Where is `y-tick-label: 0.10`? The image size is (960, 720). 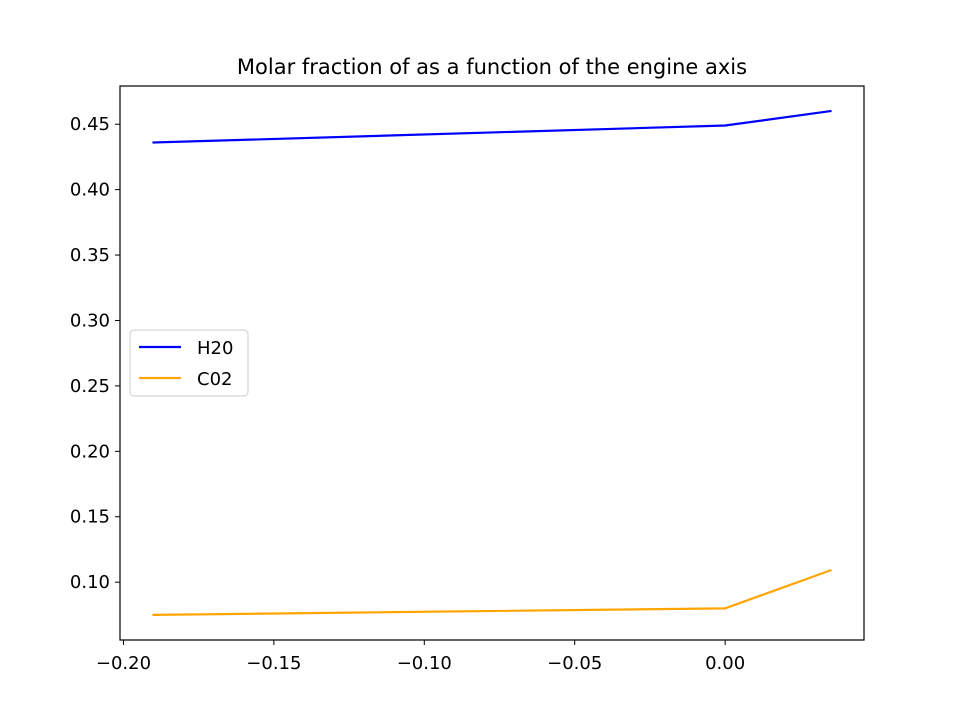 y-tick-label: 0.10 is located at coordinates (90, 582).